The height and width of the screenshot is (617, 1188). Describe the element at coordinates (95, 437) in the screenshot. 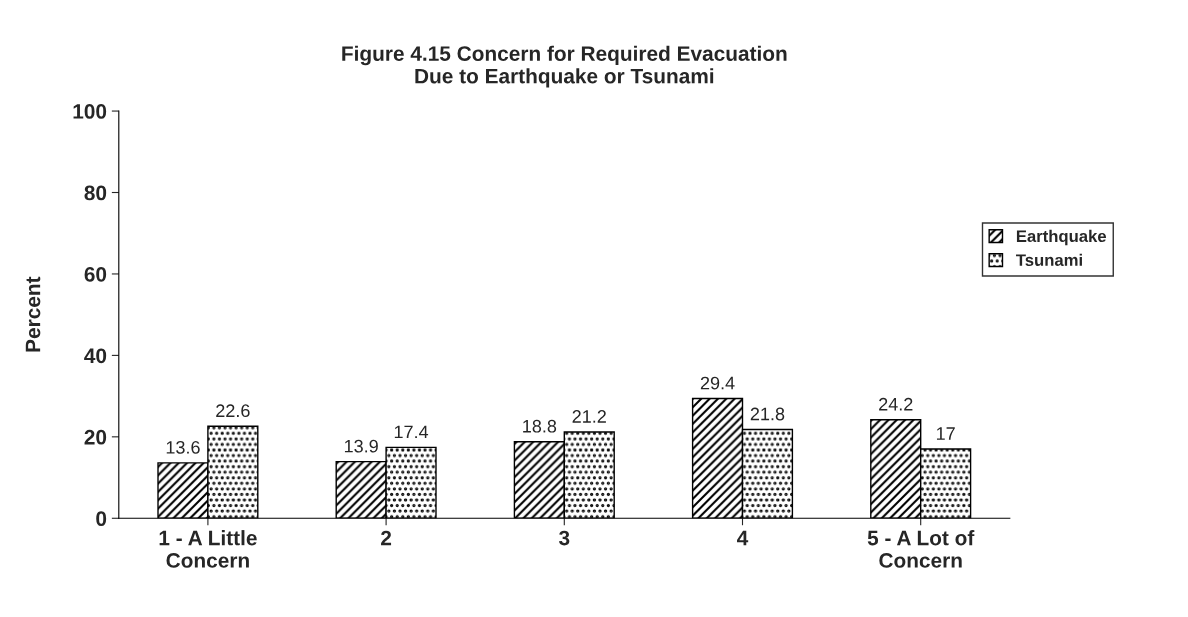

I see `y-tick-label: 20` at that location.